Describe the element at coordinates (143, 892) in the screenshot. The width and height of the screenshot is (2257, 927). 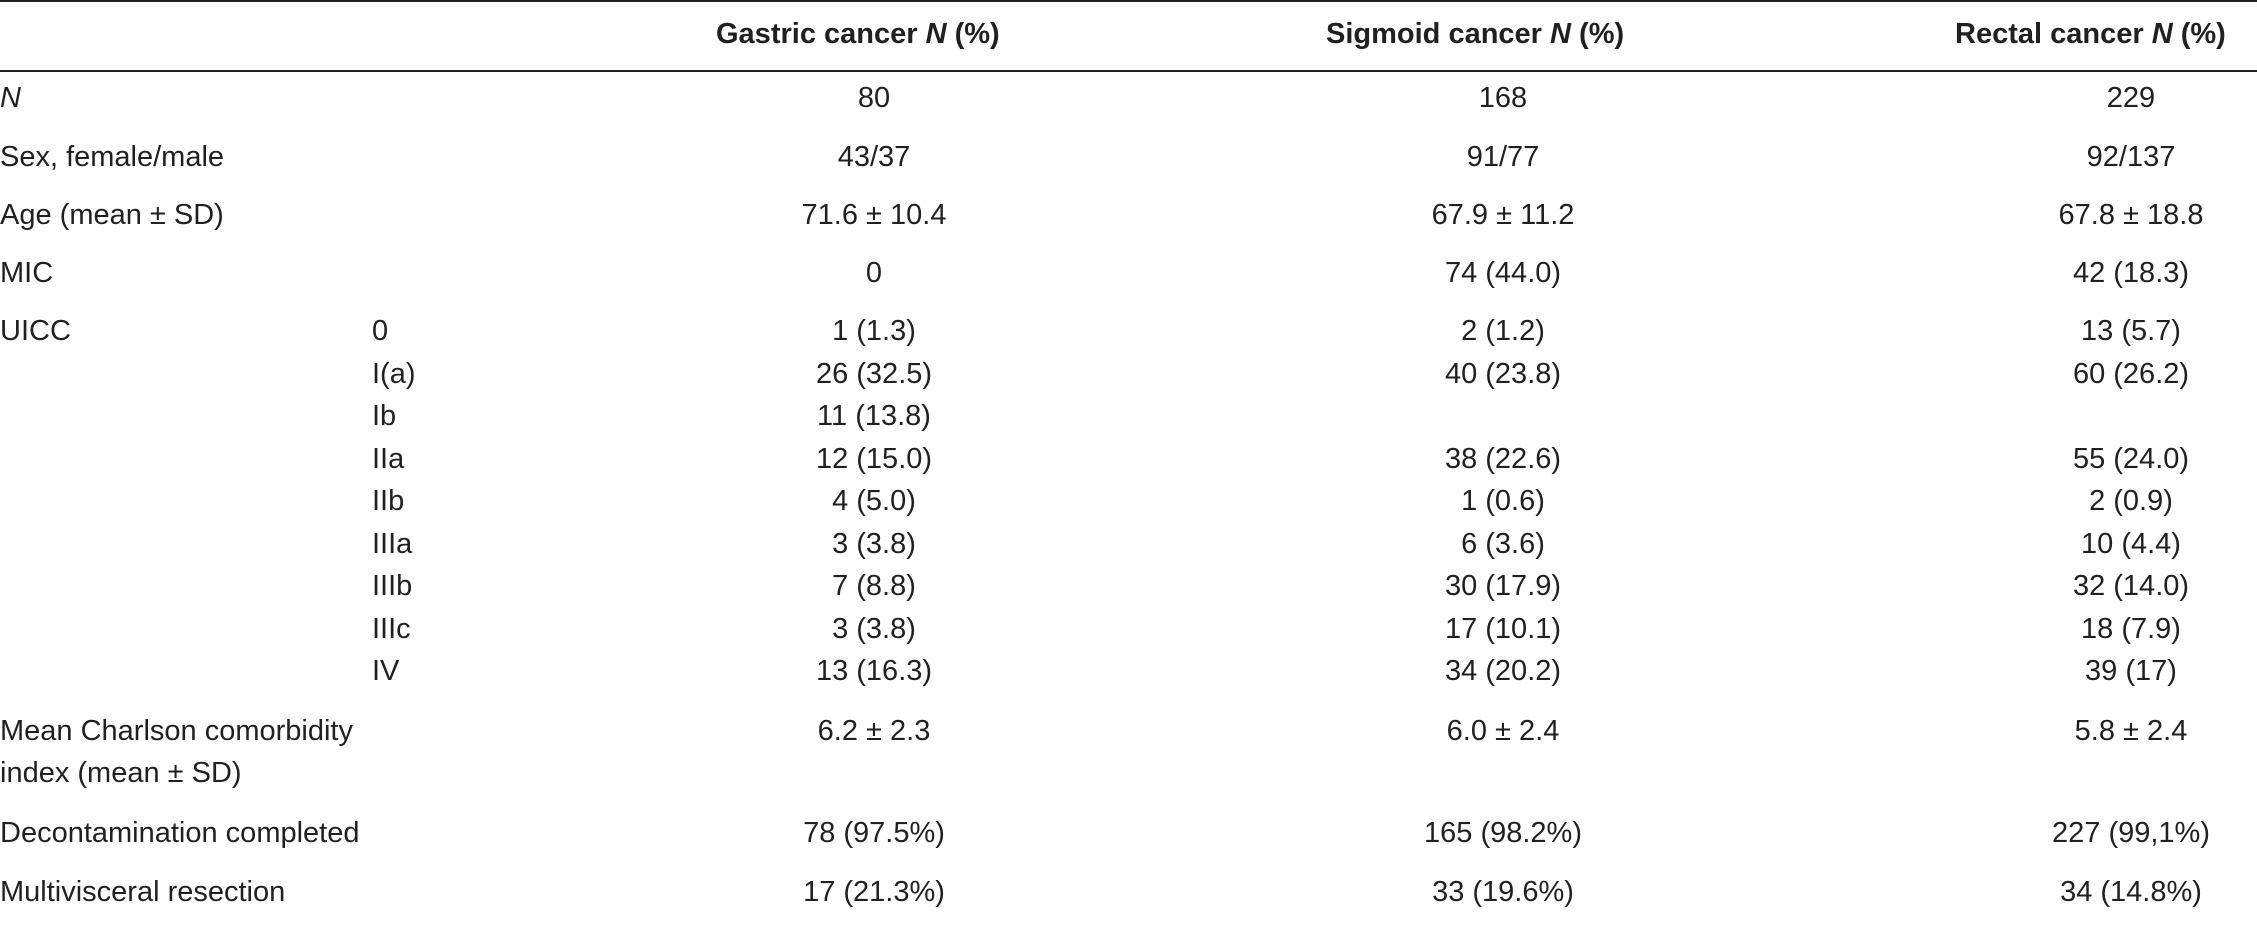
I see `table-cell-label: Multivisceral resection` at that location.